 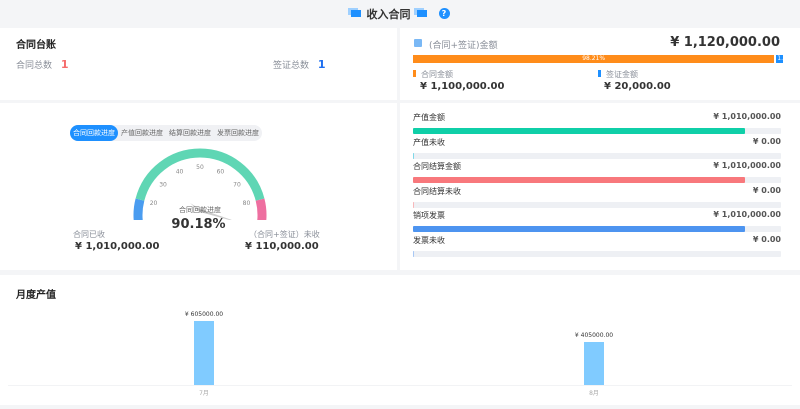 I want to click on x-tick-label: 8月, so click(x=594, y=393).